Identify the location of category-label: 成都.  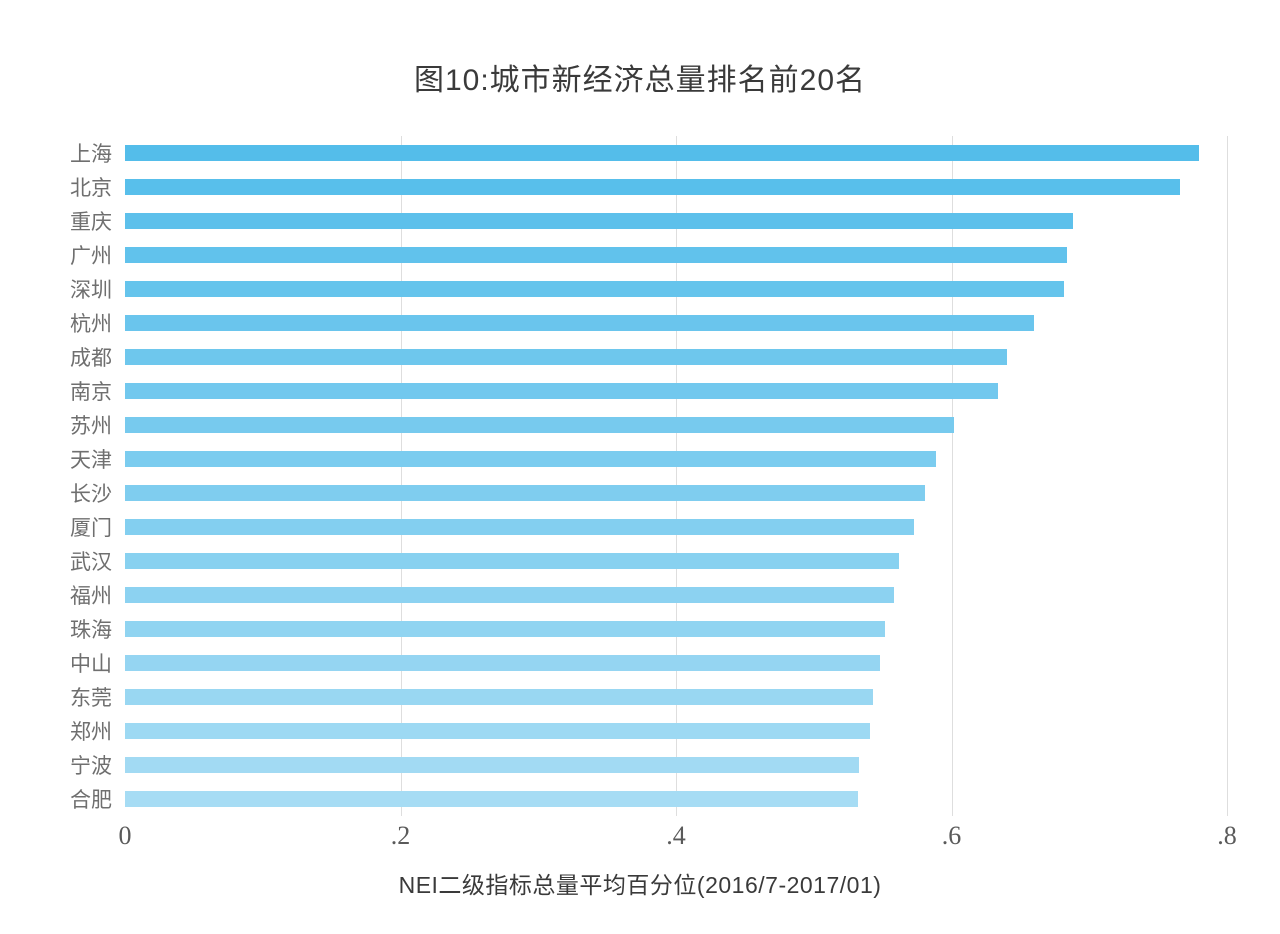
(91, 358).